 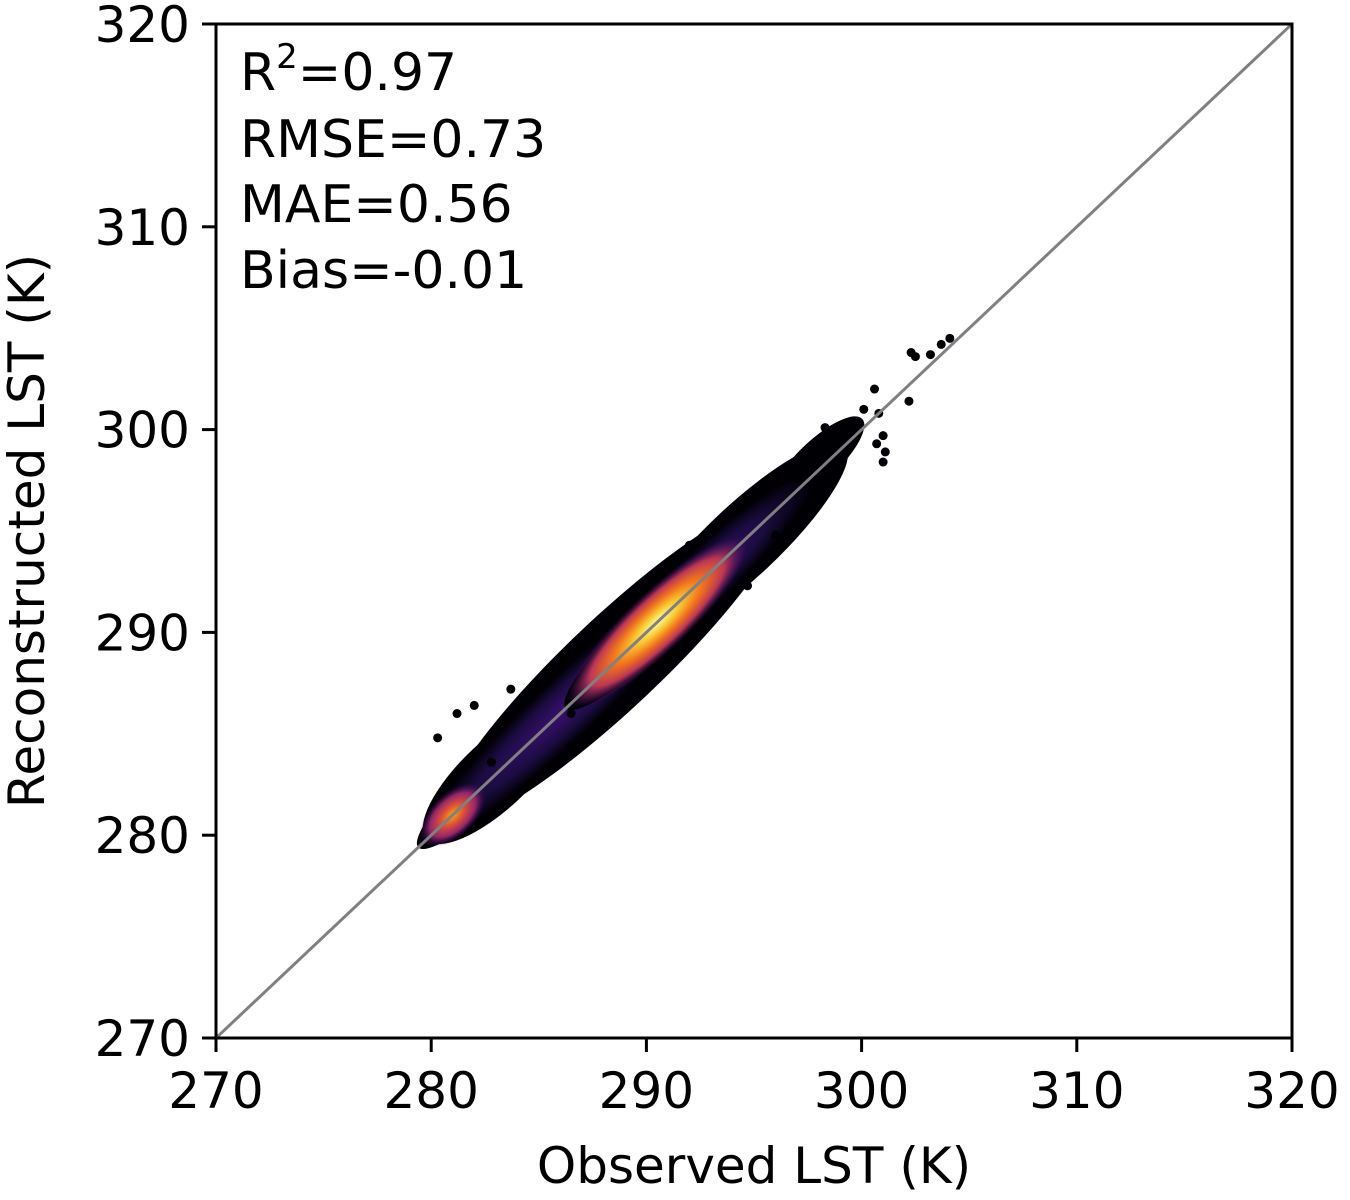 What do you see at coordinates (646, 1091) in the screenshot?
I see `x-tick-label: 290` at bounding box center [646, 1091].